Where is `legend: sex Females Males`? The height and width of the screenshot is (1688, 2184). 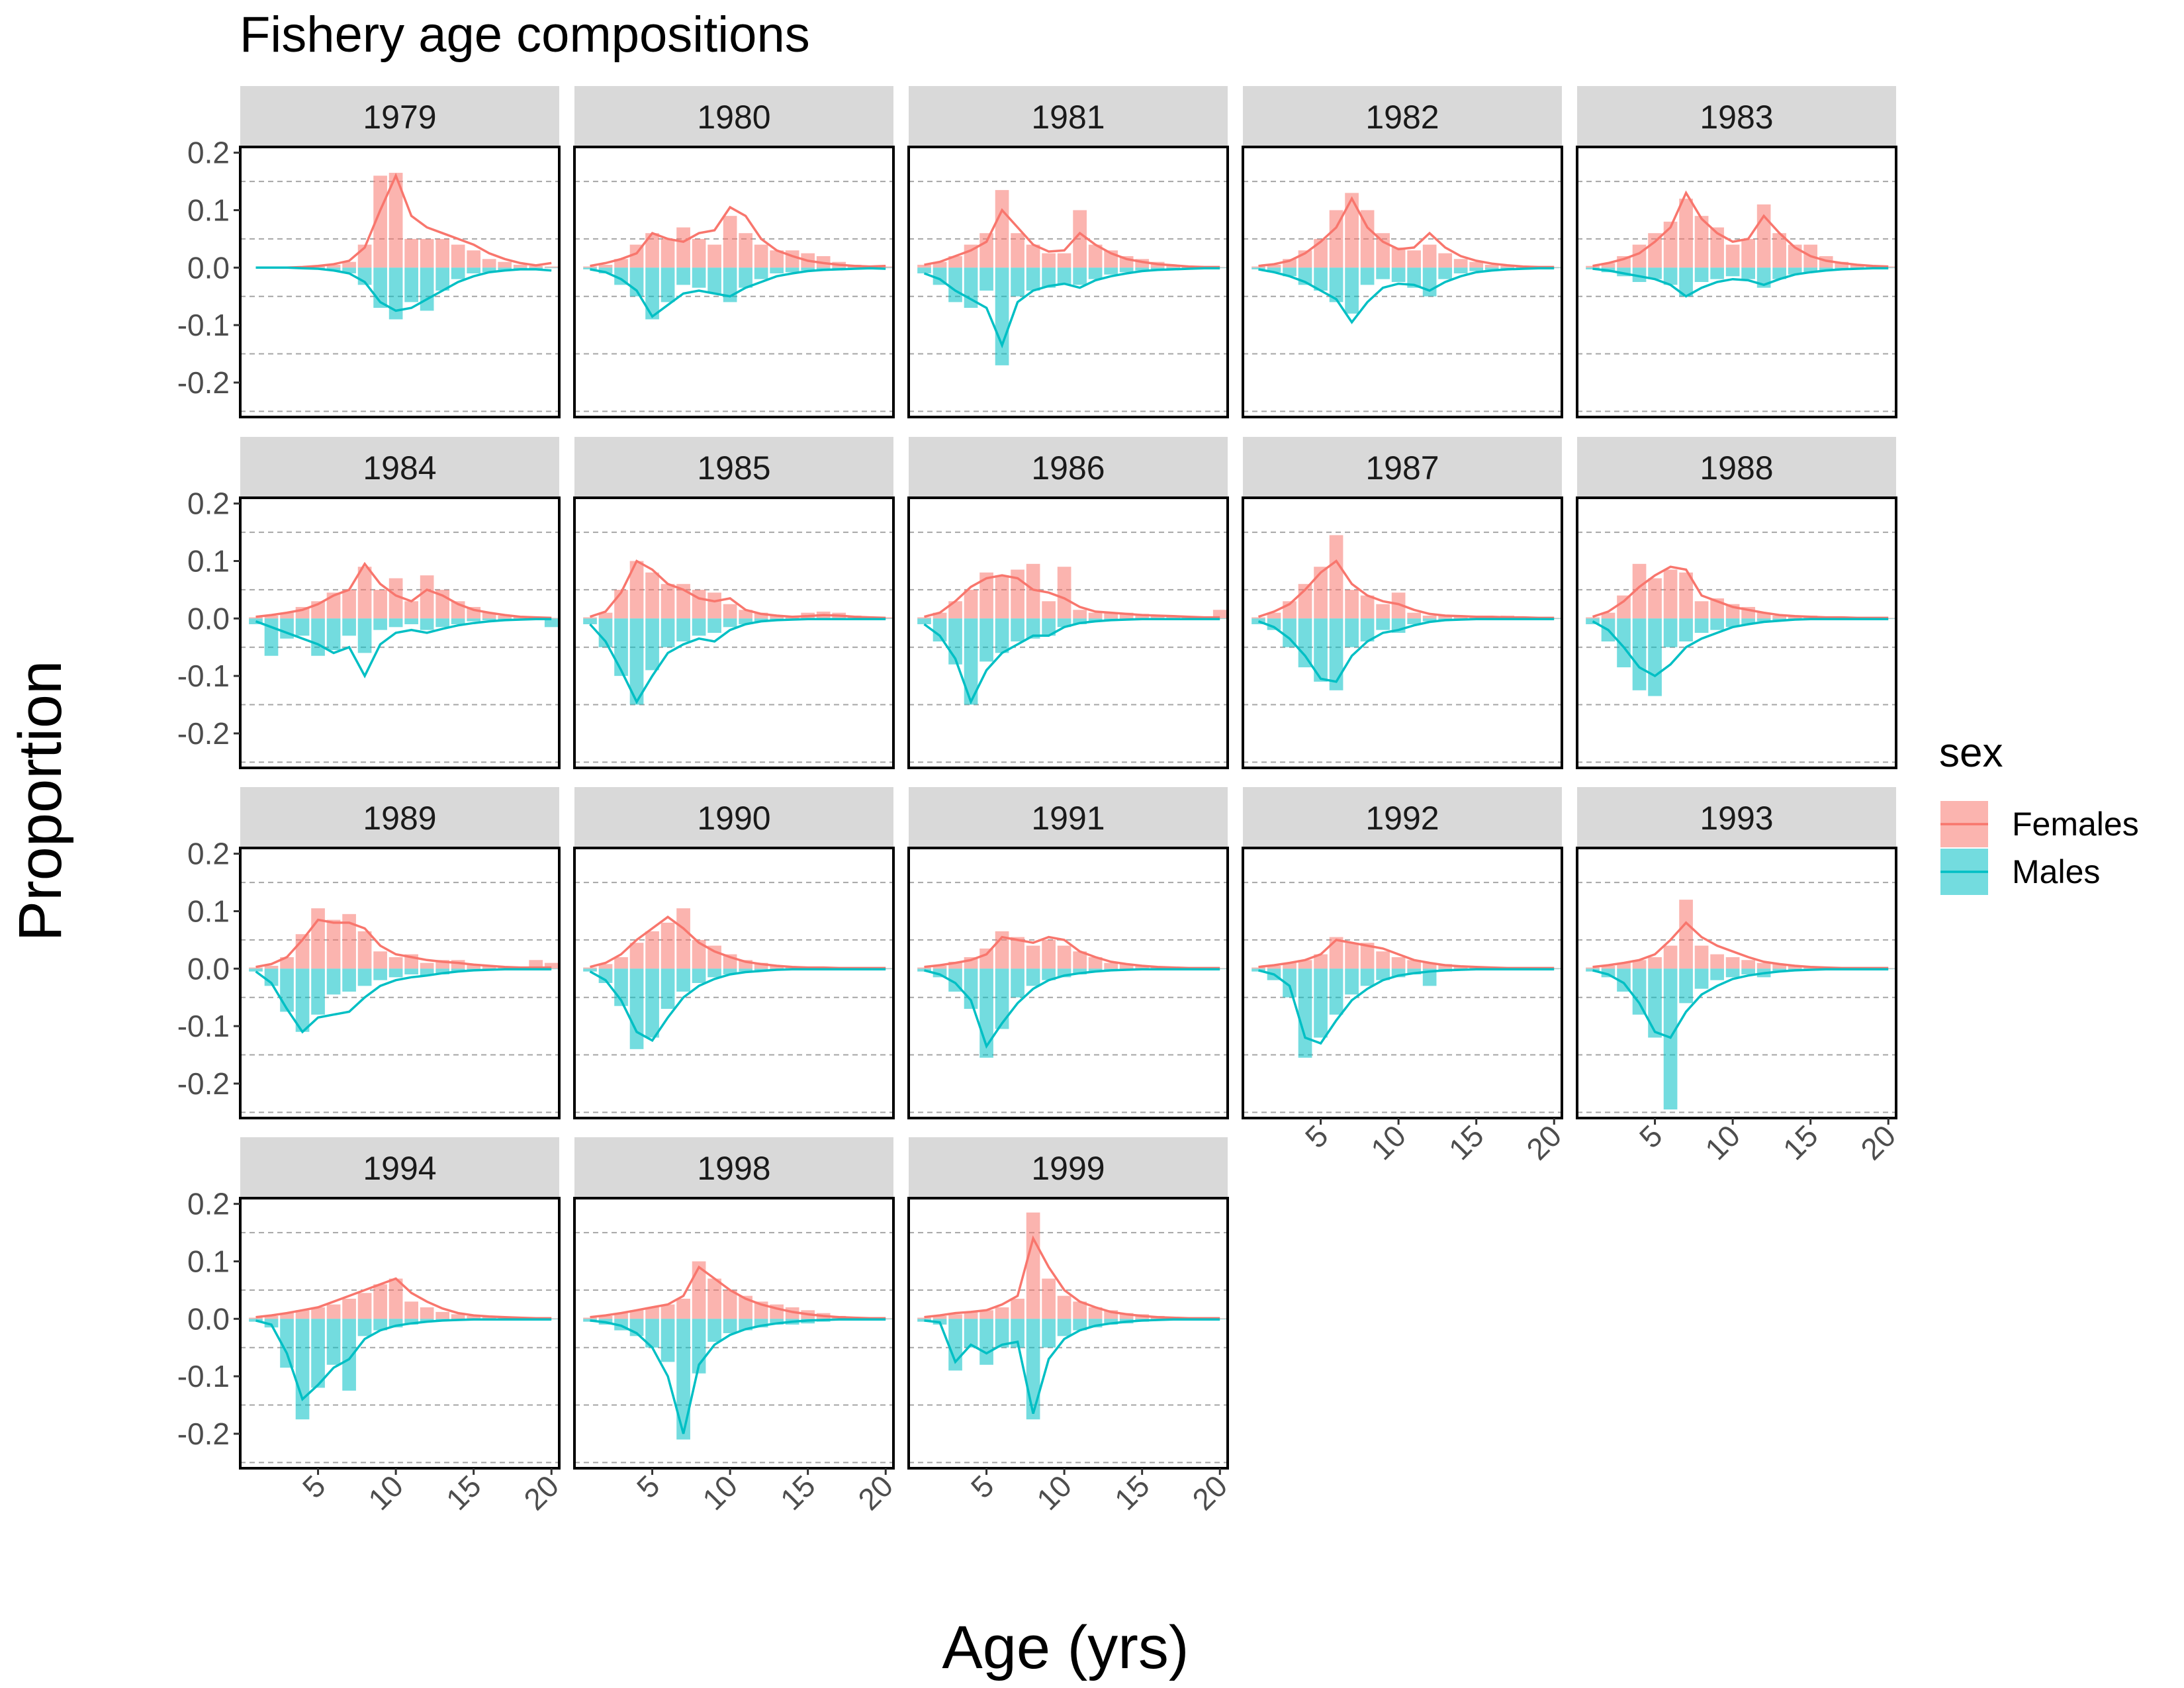 legend: sex Females Males is located at coordinates (2039, 812).